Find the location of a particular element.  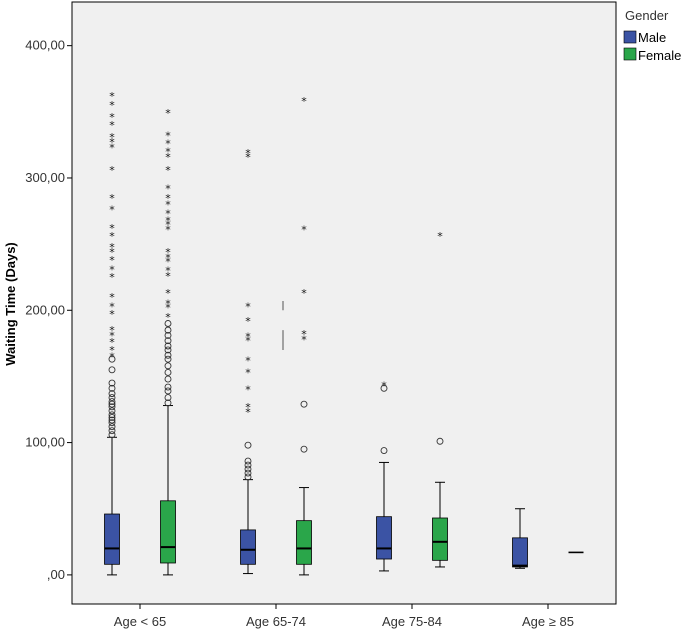

x-tick-label: Age < 65 is located at coordinates (140, 621).